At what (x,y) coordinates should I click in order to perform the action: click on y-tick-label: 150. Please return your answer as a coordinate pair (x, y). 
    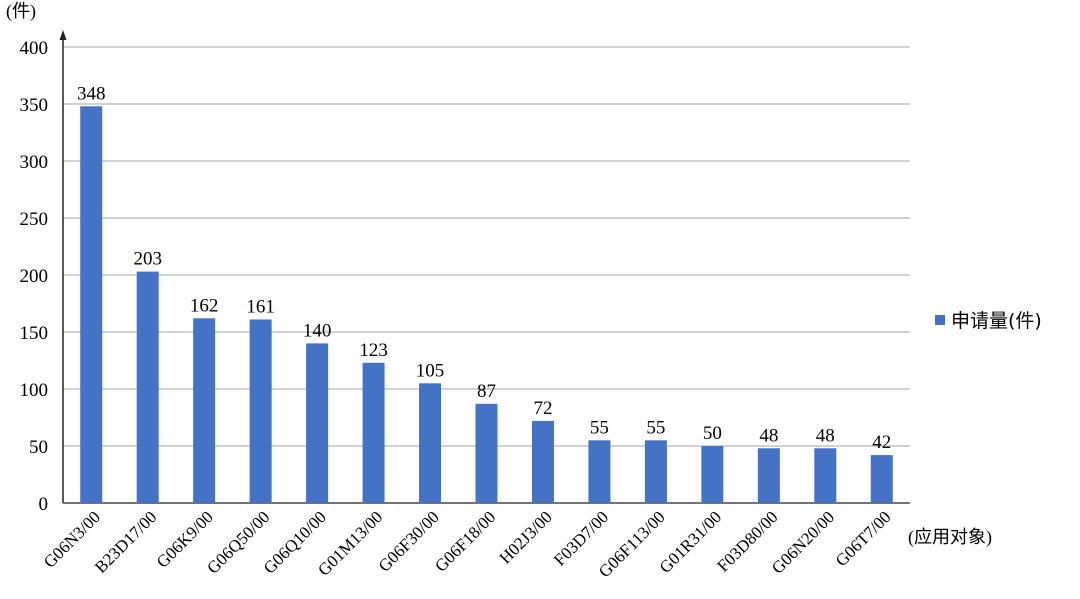
    Looking at the image, I should click on (34, 333).